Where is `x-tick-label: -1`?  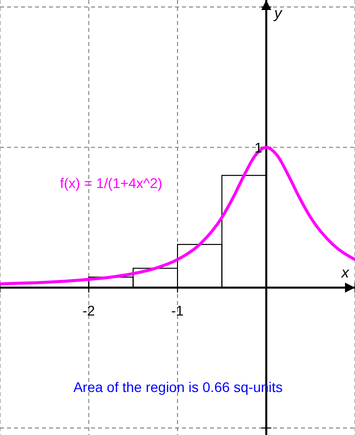 x-tick-label: -1 is located at coordinates (177, 310).